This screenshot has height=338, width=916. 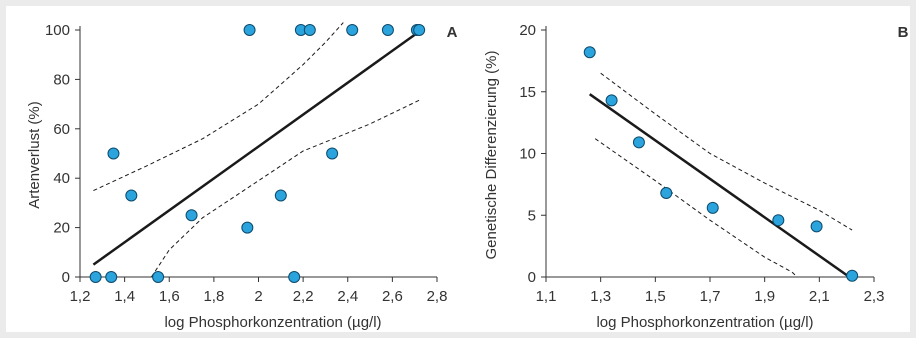 I want to click on panel-a-x-tick-label: 2,4, so click(x=347, y=296).